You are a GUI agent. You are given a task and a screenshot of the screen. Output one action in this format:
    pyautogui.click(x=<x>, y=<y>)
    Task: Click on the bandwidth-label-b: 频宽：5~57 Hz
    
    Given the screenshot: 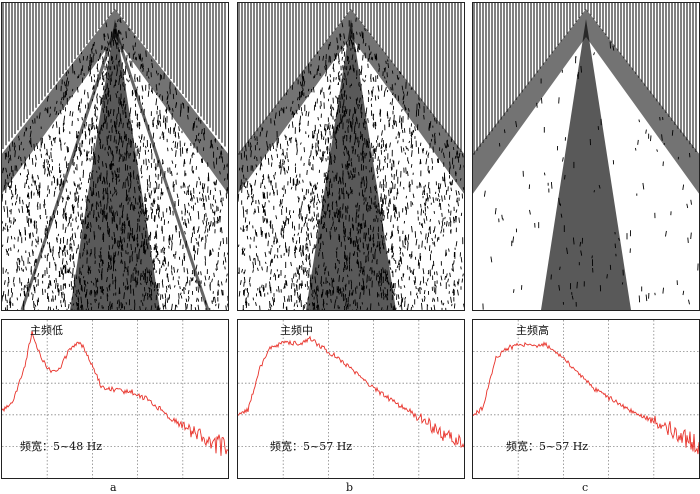 What is the action you would take?
    pyautogui.click(x=311, y=446)
    